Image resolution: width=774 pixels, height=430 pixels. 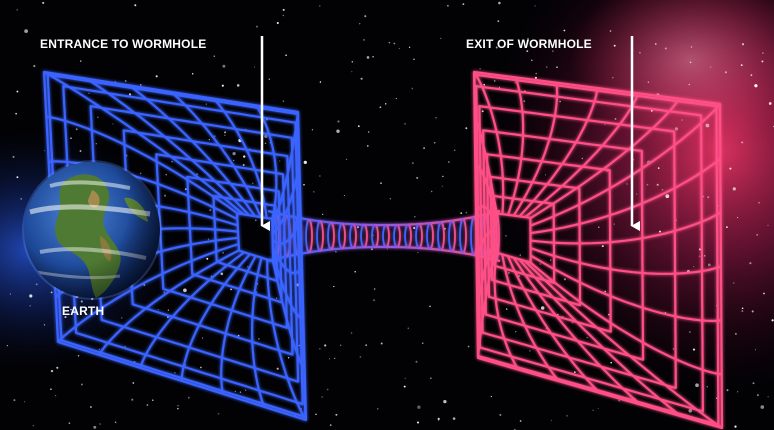 What do you see at coordinates (672, 75) in the screenshot?
I see `red-nebula-core` at bounding box center [672, 75].